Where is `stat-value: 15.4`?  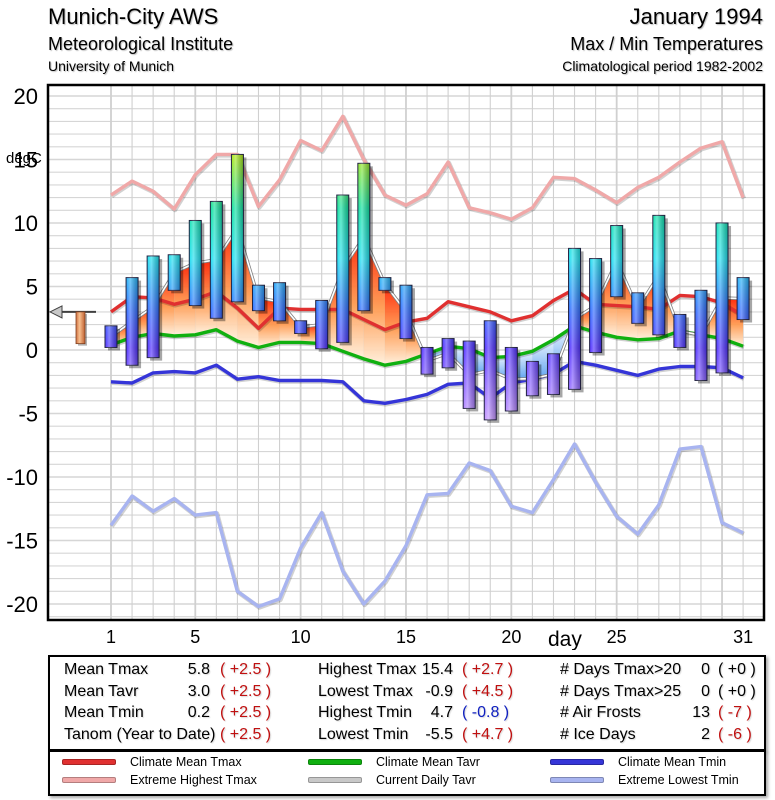
stat-value: 15.4 is located at coordinates (437, 669).